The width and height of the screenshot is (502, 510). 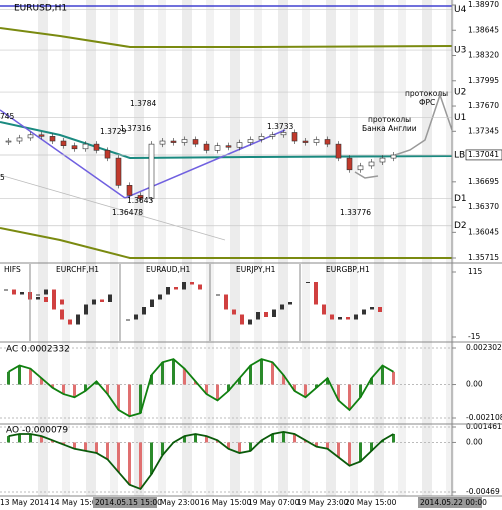 What do you see at coordinates (475, 271) in the screenshot?
I see `y-tick-label: 115` at bounding box center [475, 271].